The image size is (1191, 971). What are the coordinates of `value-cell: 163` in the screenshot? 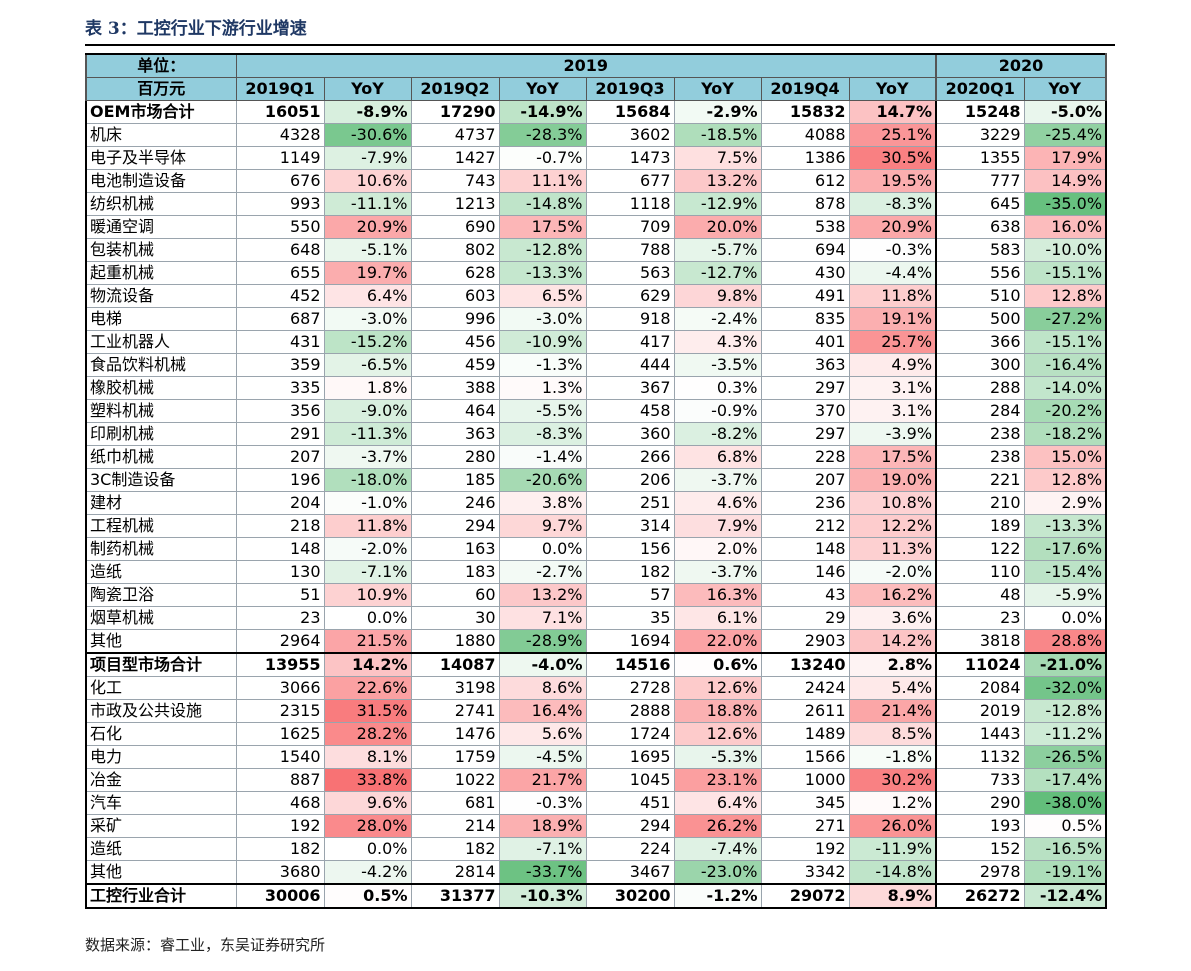 It's located at (455, 549).